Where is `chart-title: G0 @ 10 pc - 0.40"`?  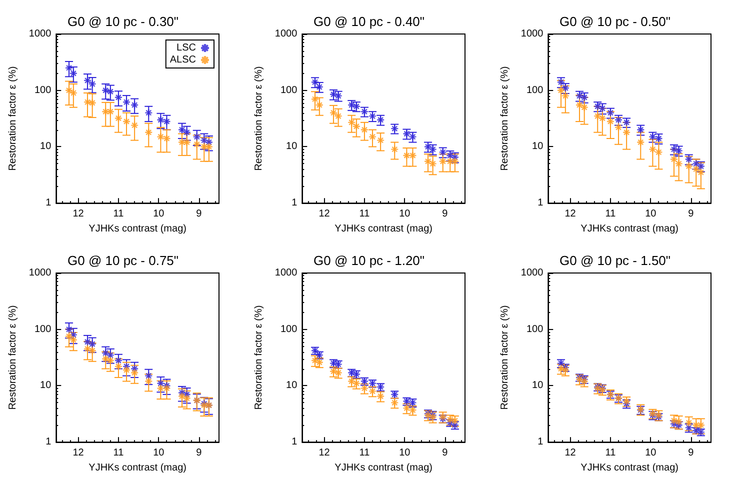 chart-title: G0 @ 10 pc - 0.40" is located at coordinates (369, 21).